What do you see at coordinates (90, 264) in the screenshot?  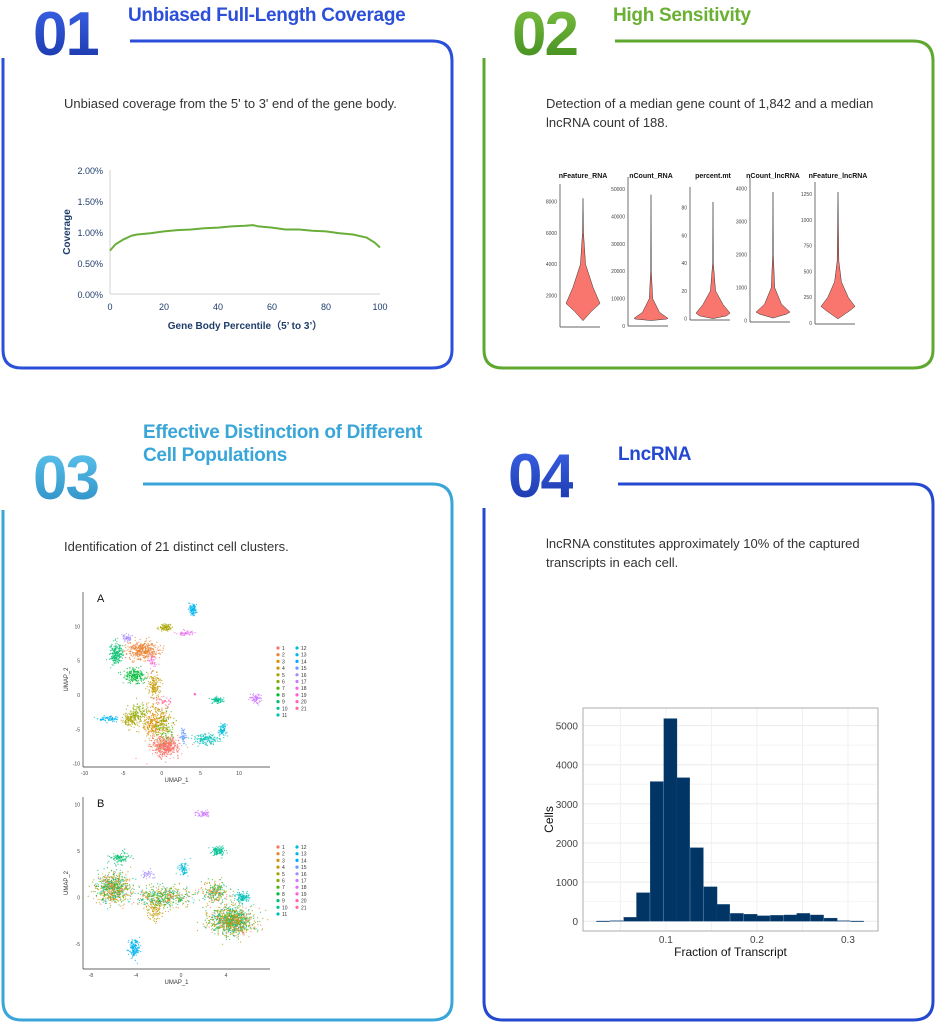 I see `y-tick-label: 0.50%` at bounding box center [90, 264].